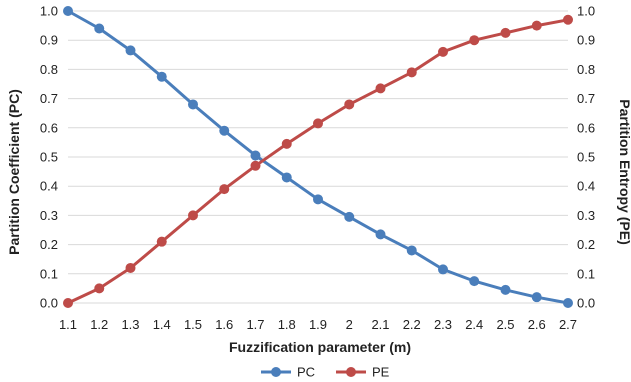 The height and width of the screenshot is (382, 631). What do you see at coordinates (306, 372) in the screenshot?
I see `legend-pc-label: PC` at bounding box center [306, 372].